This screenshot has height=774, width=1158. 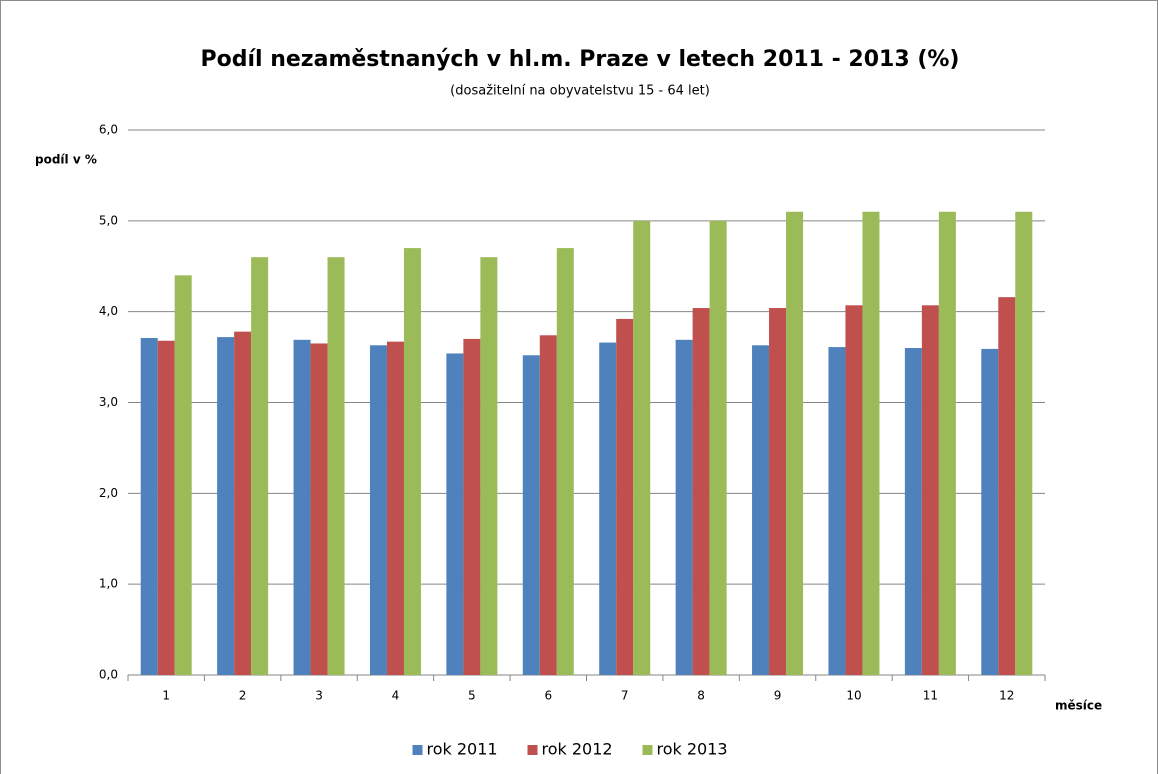 What do you see at coordinates (166, 696) in the screenshot?
I see `x-tick-label: 1` at bounding box center [166, 696].